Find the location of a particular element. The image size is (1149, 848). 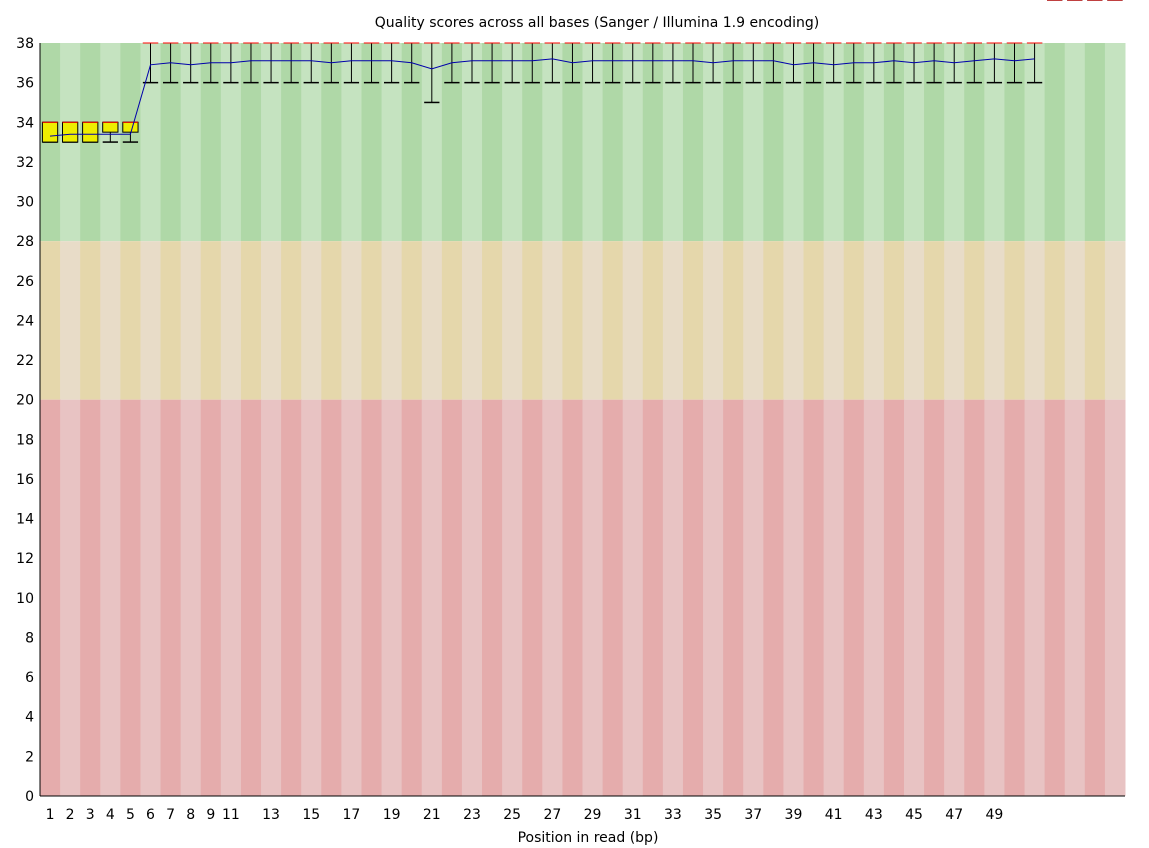

x-axis-title: Position in read (bp) is located at coordinates (588, 838).